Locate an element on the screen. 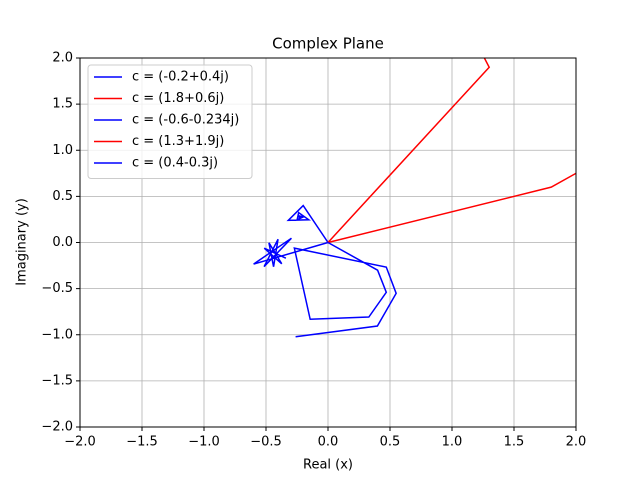 Image resolution: width=640 pixels, height=484 pixels. y-tick-label: −1.0 is located at coordinates (57, 334).